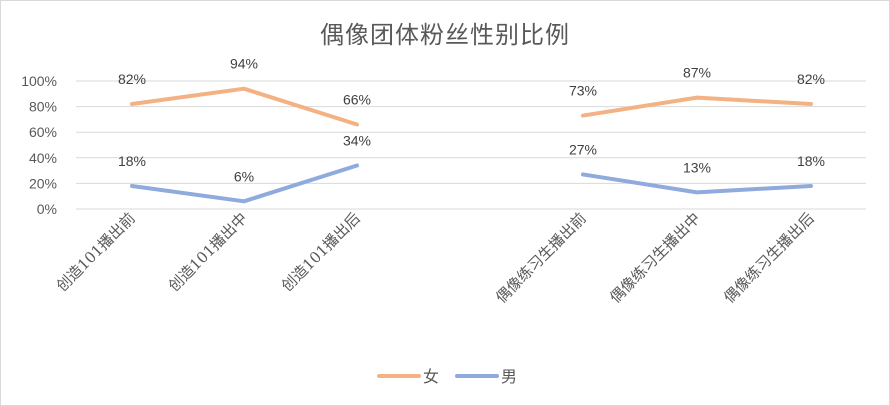  I want to click on data-label: 13%, so click(697, 167).